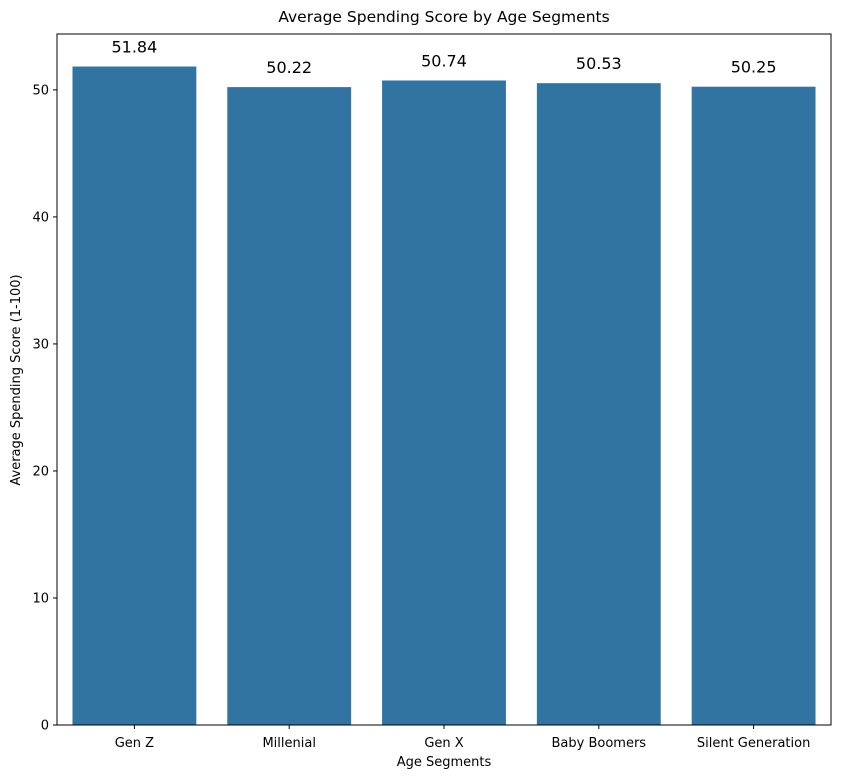  I want to click on data-label: 50.22, so click(289, 67).